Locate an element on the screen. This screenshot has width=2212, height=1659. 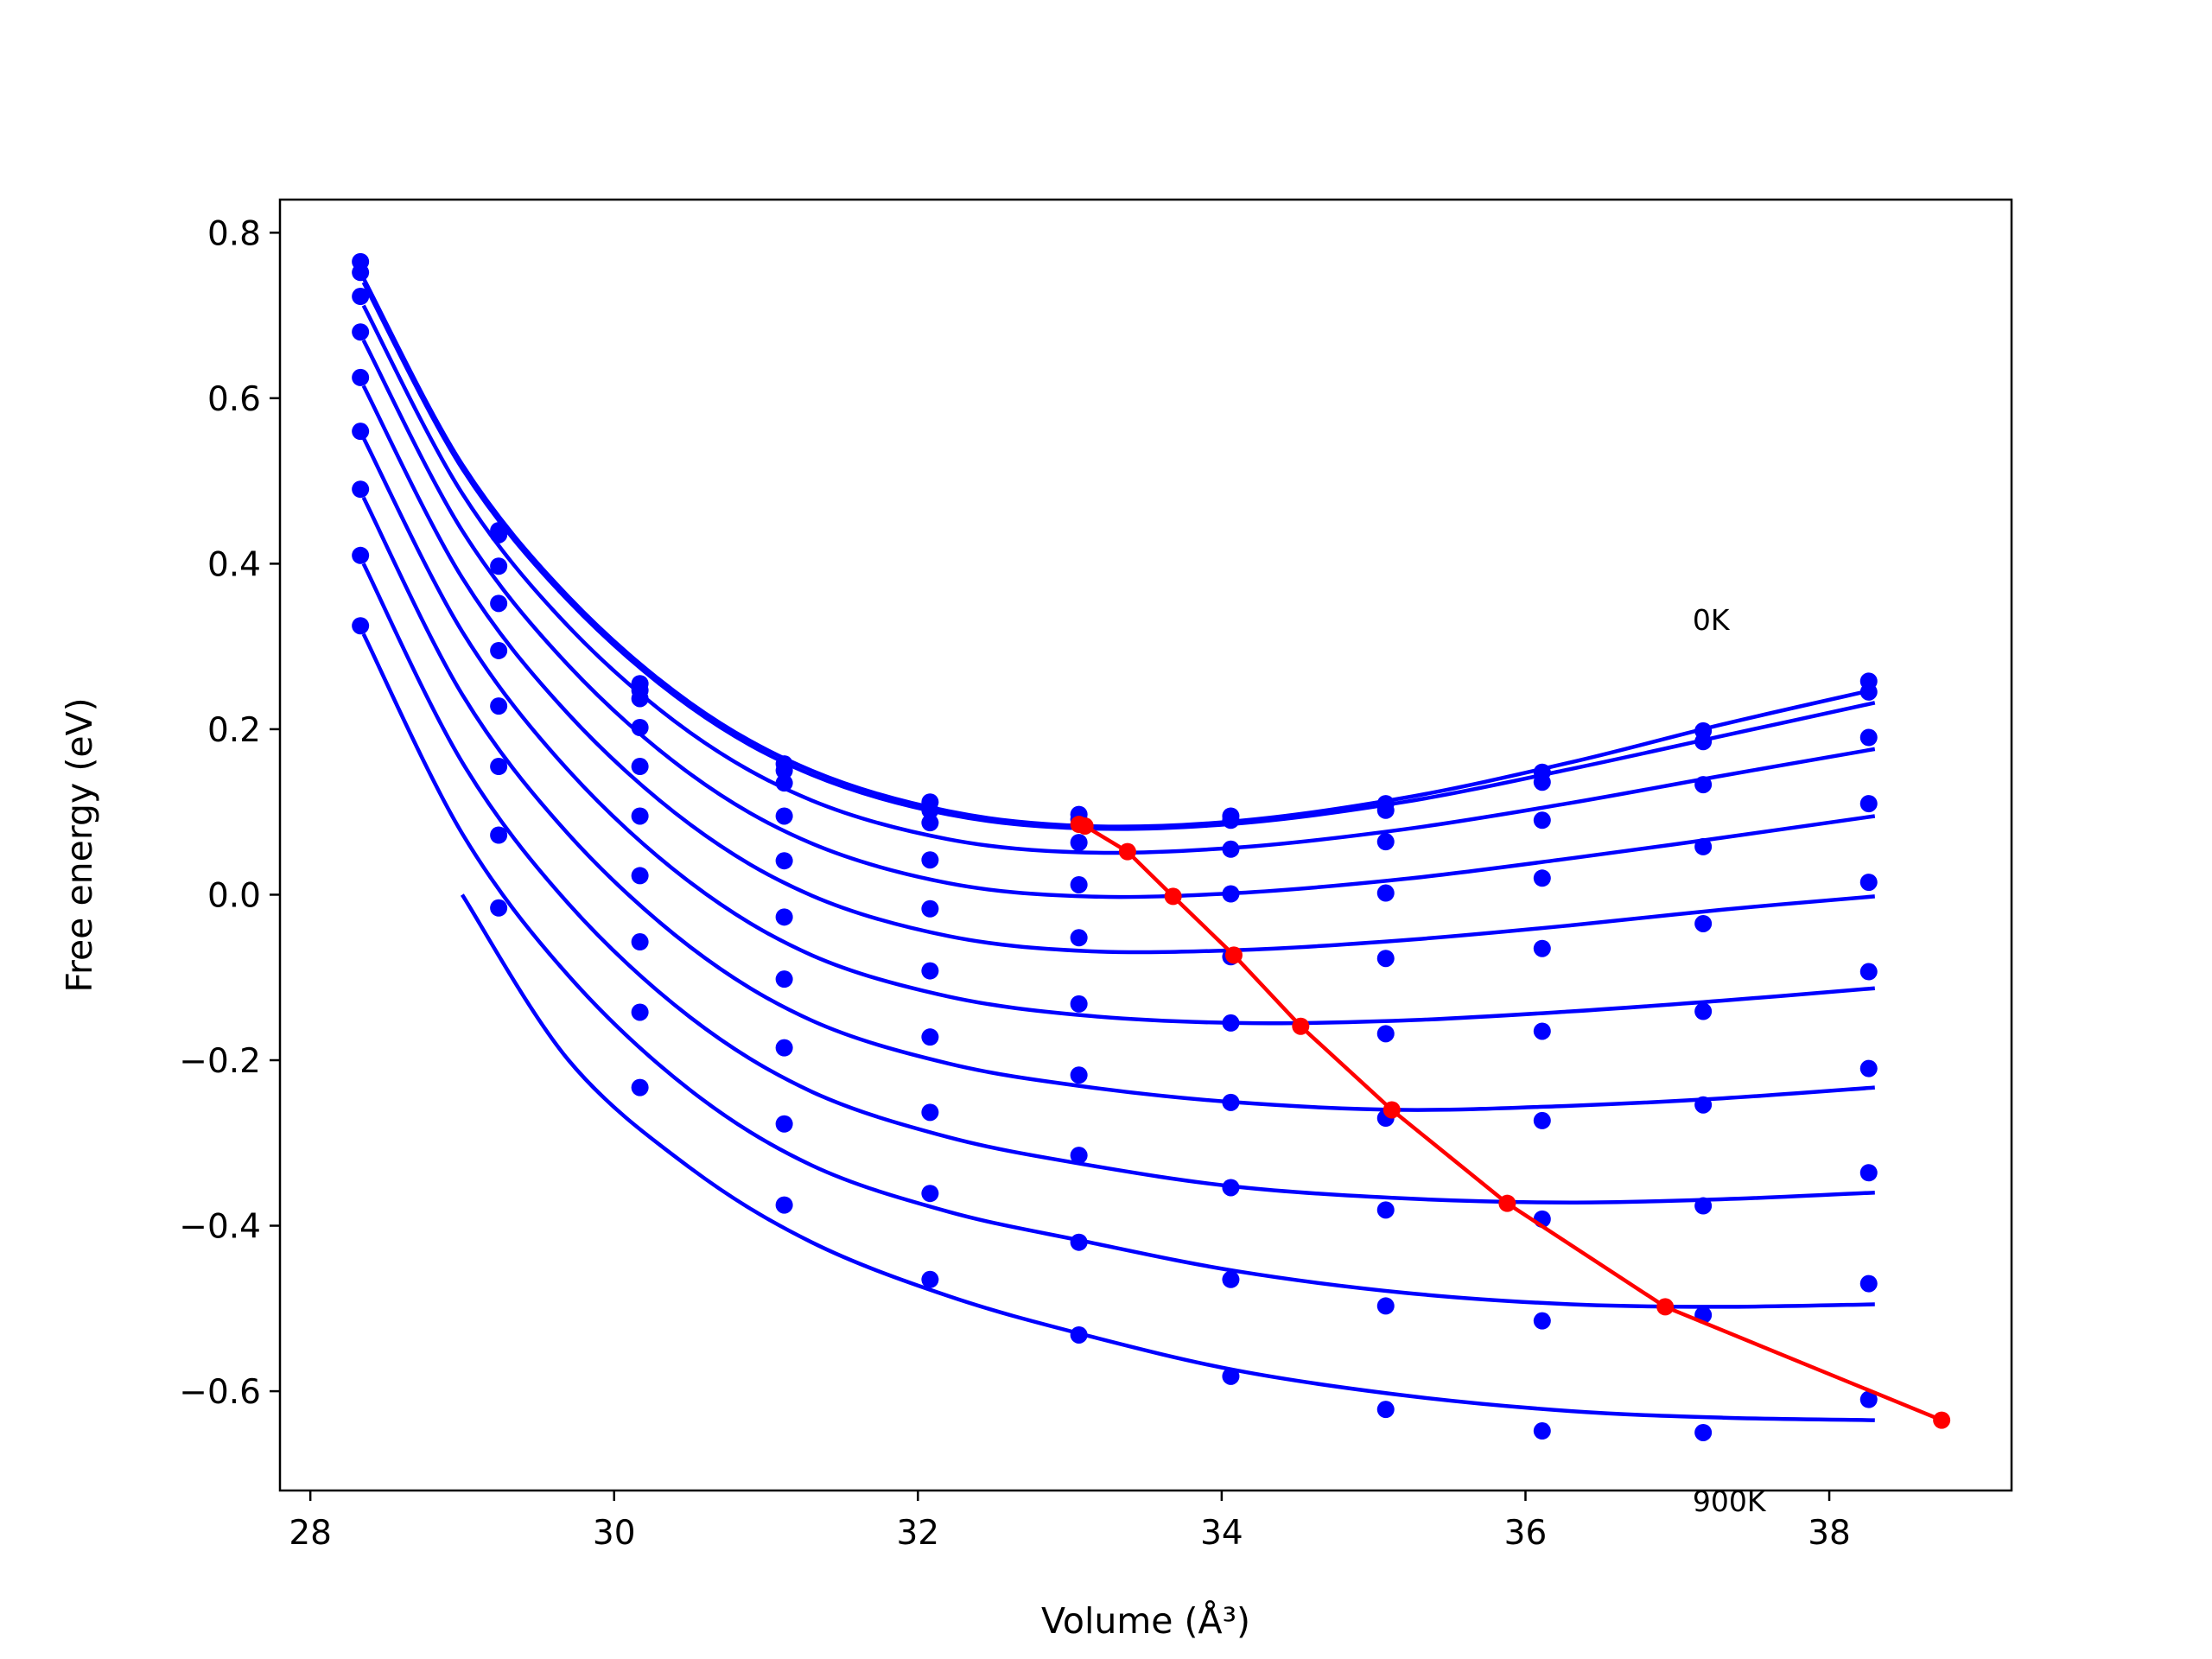
x-axis-label: Volume (Å³) is located at coordinates (1145, 1621).